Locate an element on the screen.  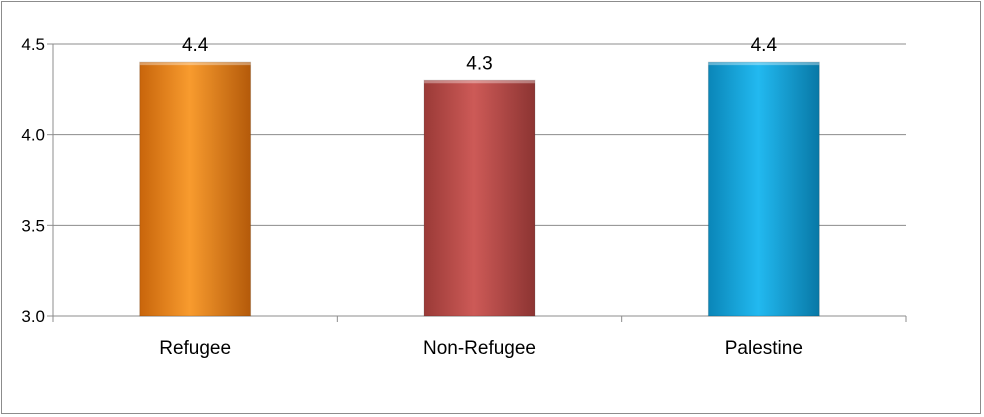
bar-non-refugee is located at coordinates (479, 198).